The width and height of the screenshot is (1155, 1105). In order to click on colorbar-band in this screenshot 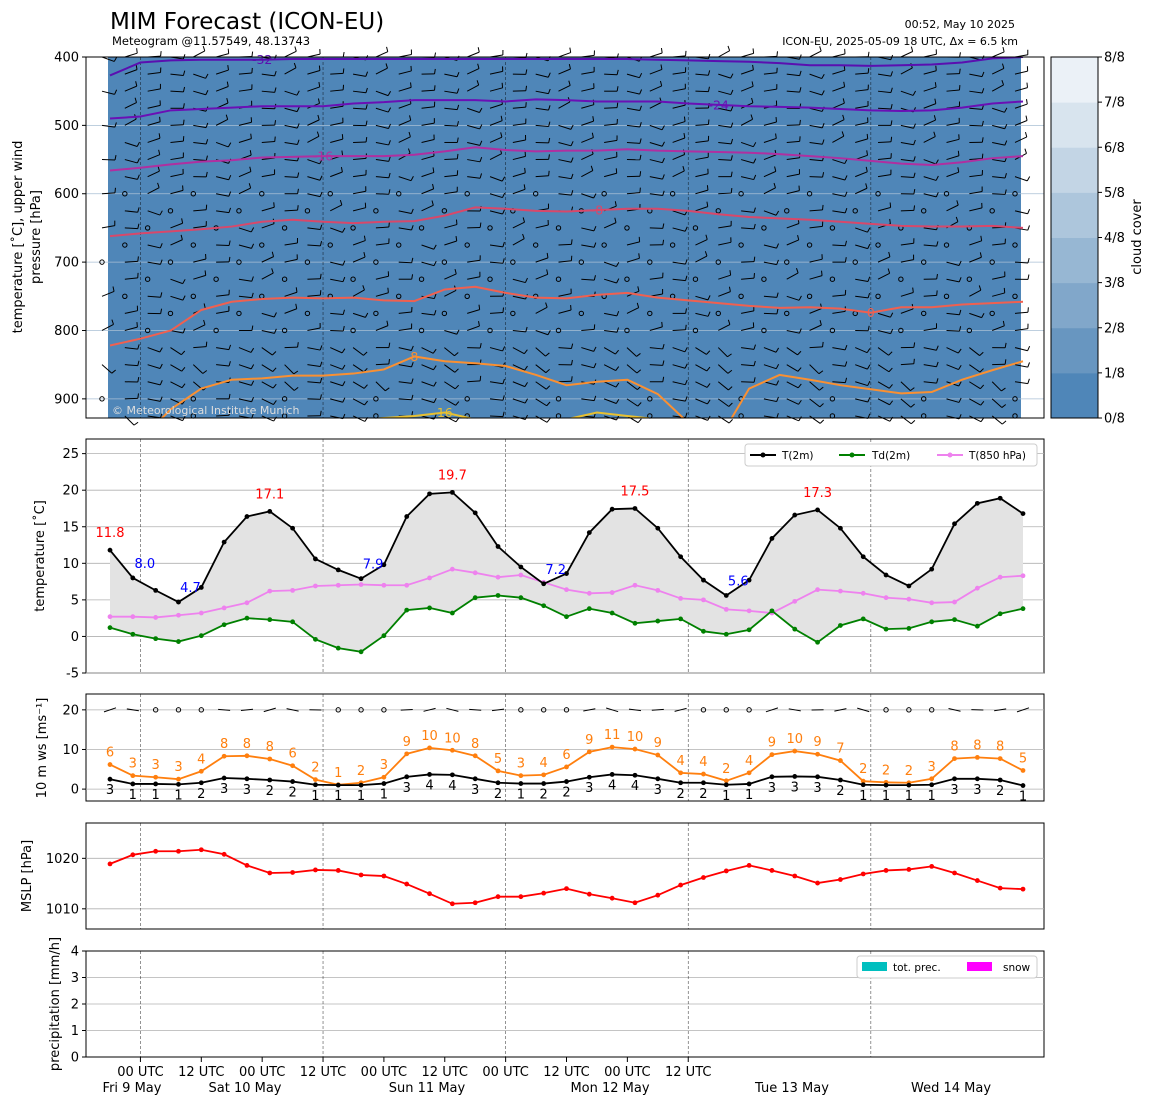, I will do `click(1074, 170)`.